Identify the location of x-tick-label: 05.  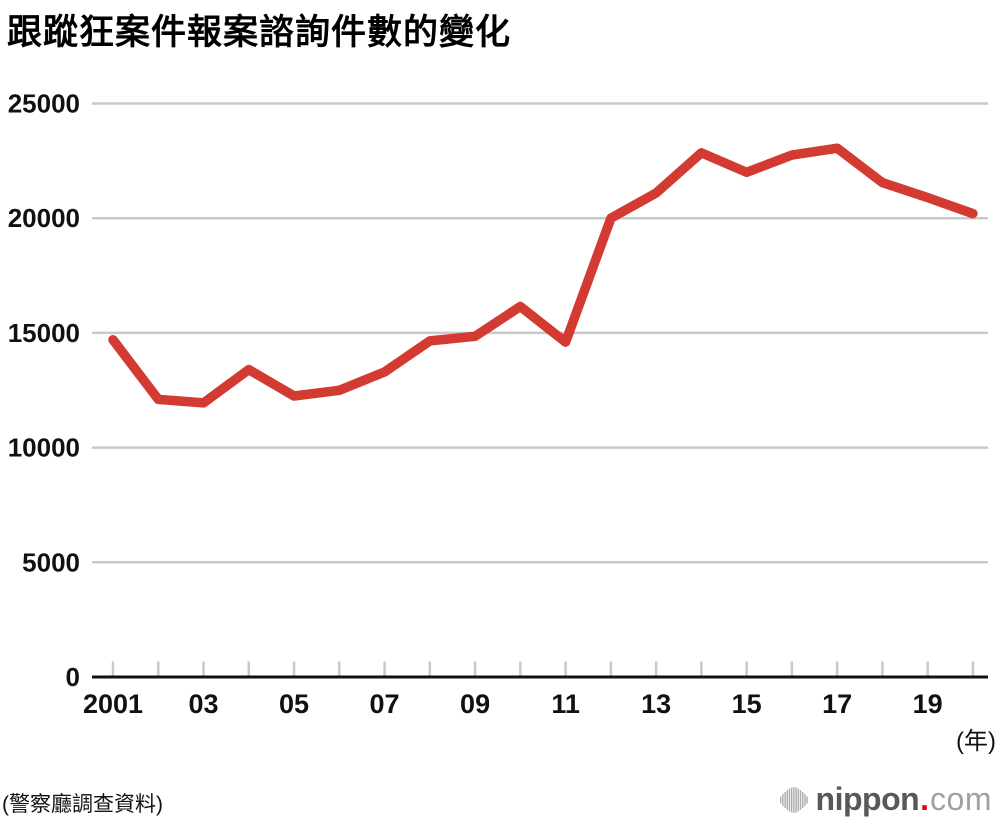
(294, 704).